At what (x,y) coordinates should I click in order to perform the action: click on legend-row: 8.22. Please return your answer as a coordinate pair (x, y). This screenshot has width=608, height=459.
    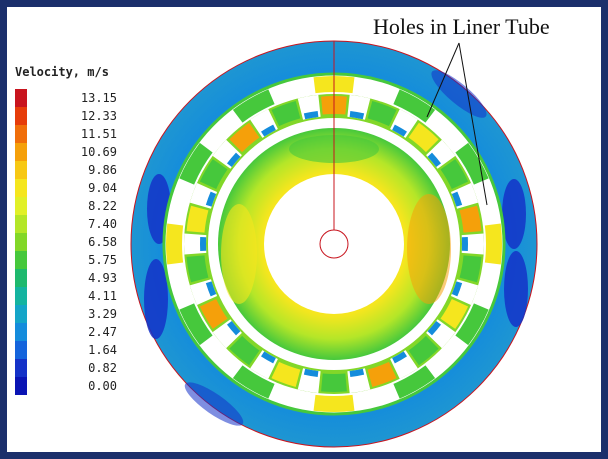
    Looking at the image, I should click on (85, 206).